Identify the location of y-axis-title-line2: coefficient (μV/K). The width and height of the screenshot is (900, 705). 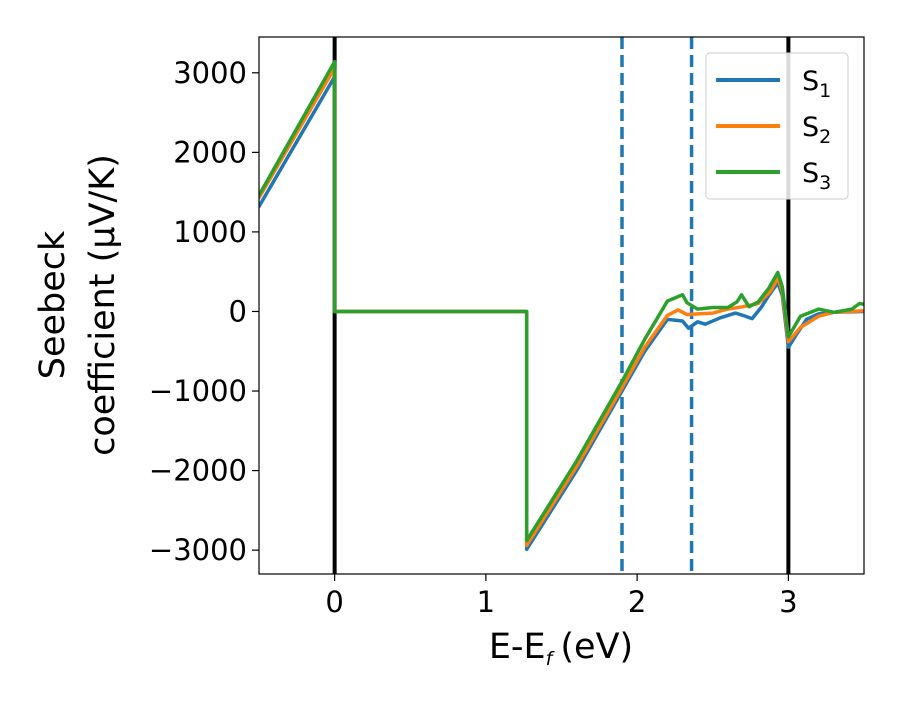
(103, 305).